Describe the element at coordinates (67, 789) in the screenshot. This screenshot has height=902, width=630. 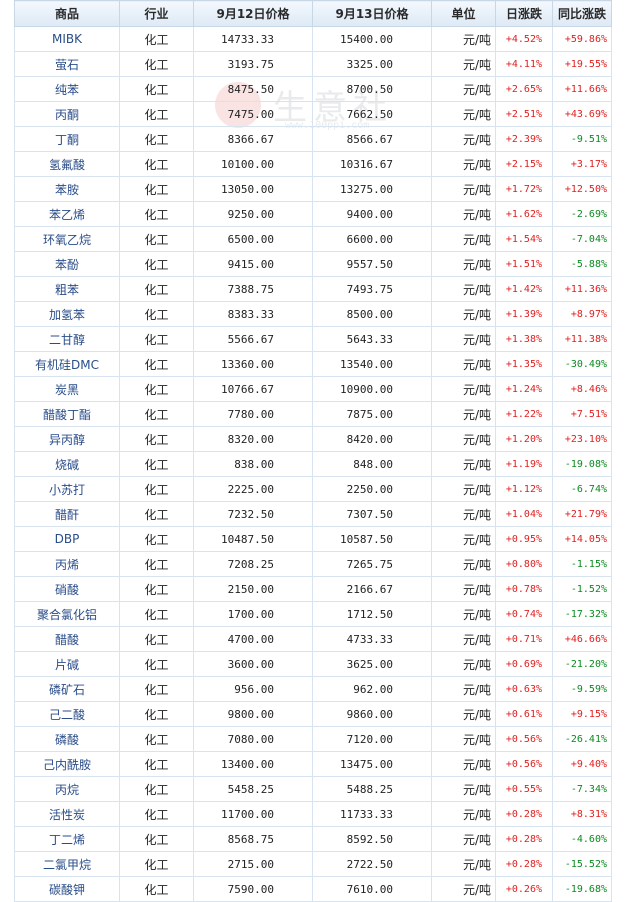
I see `product-name-link: 丙烷` at that location.